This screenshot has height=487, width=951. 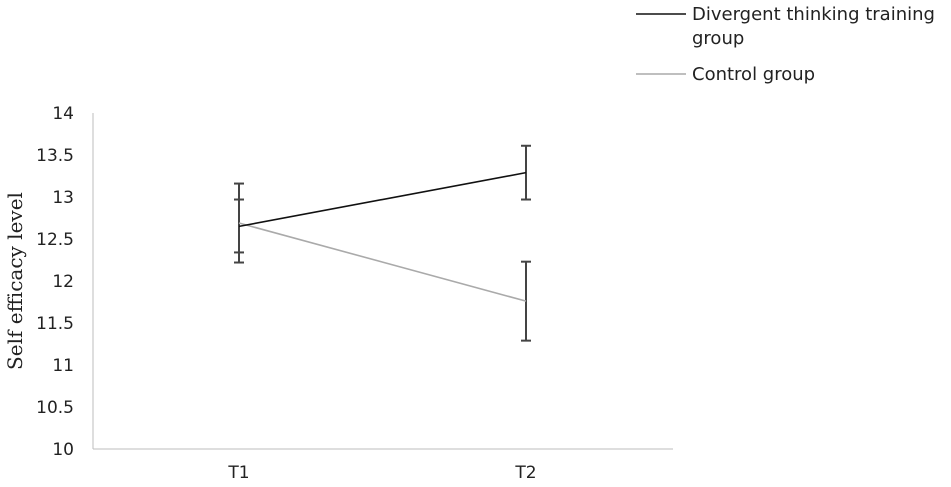 I want to click on y-tick-label: 10, so click(x=63, y=450).